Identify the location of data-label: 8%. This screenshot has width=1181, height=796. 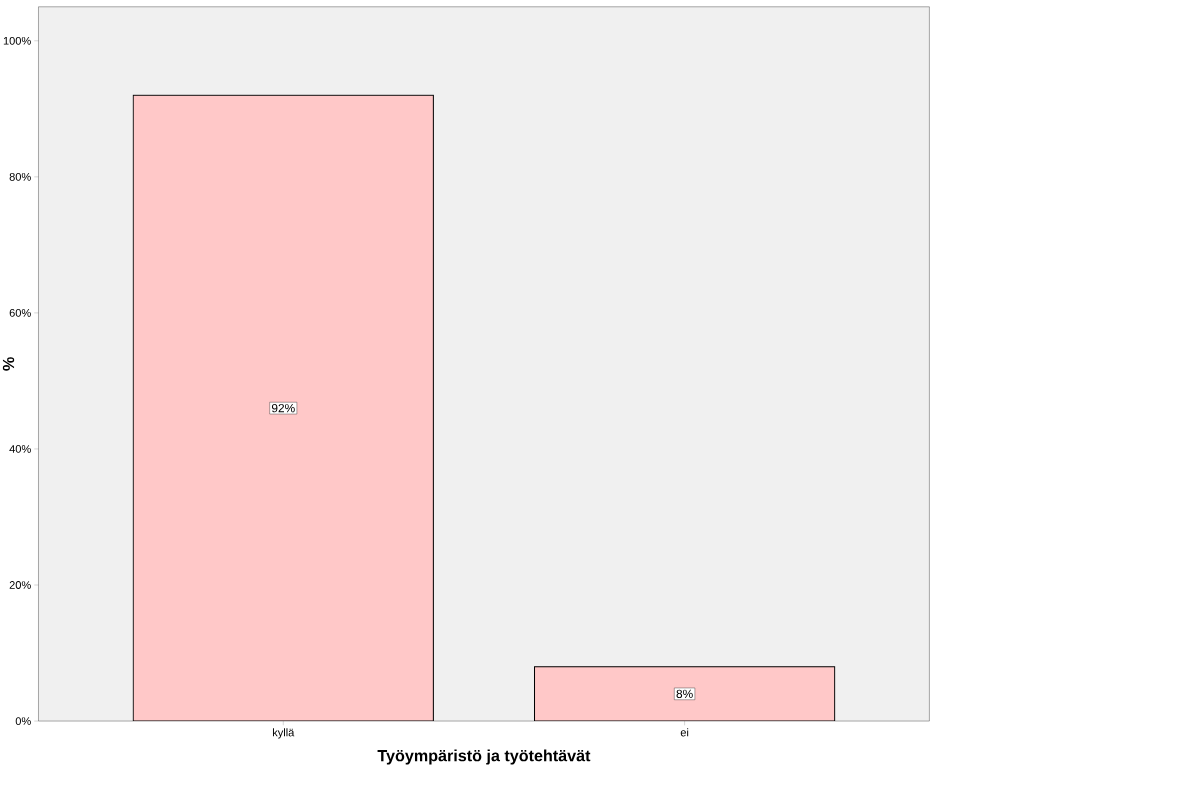
(684, 694).